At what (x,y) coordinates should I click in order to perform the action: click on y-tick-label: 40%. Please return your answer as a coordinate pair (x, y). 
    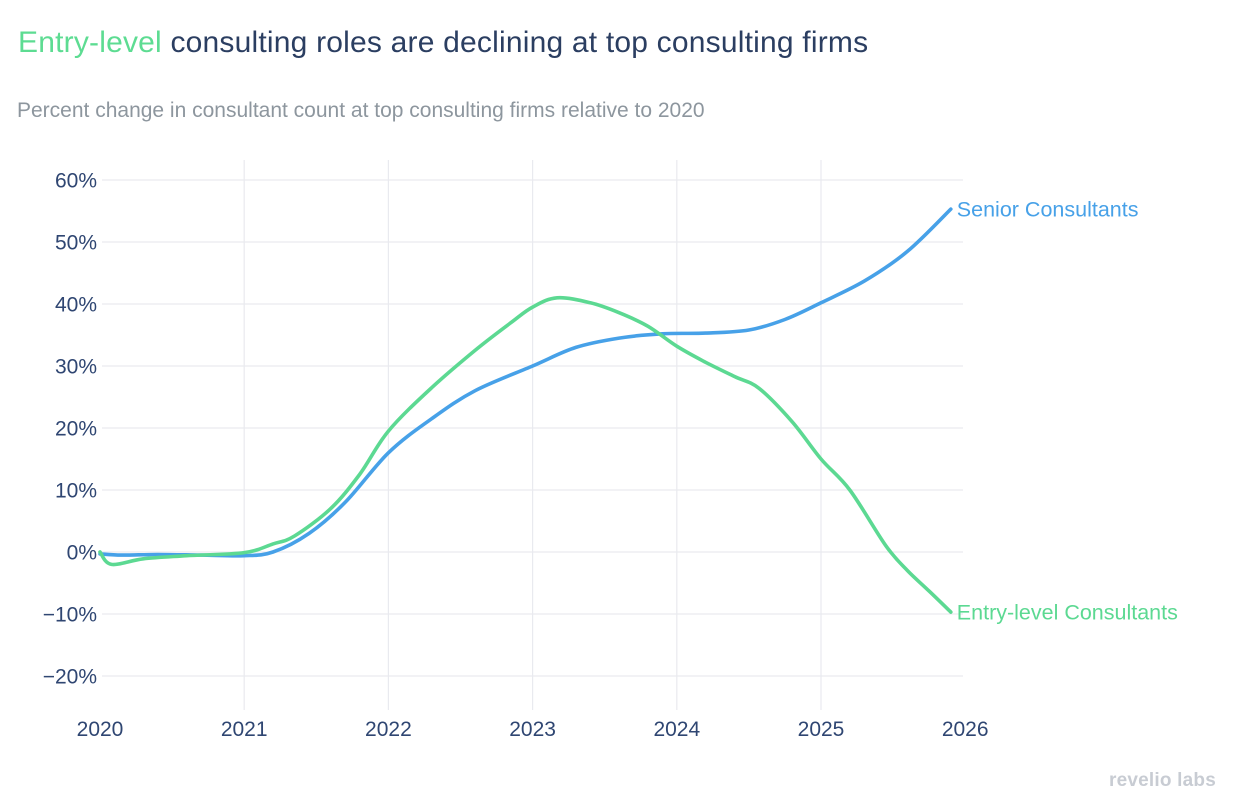
    Looking at the image, I should click on (76, 305).